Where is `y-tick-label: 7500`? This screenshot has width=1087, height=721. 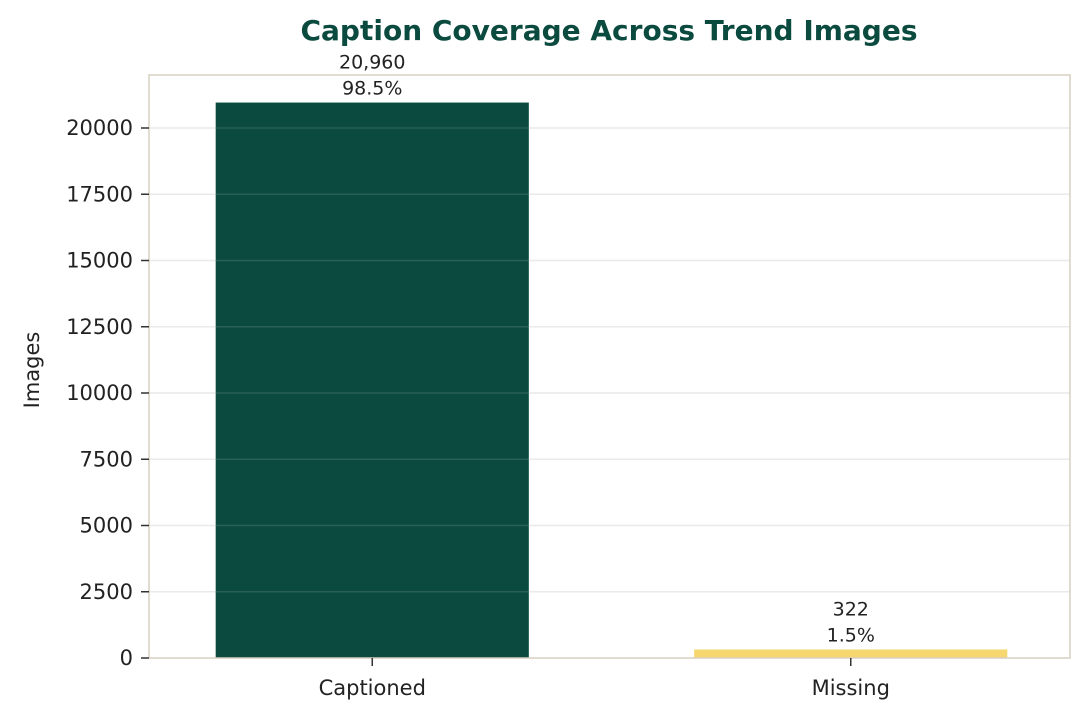 y-tick-label: 7500 is located at coordinates (106, 459).